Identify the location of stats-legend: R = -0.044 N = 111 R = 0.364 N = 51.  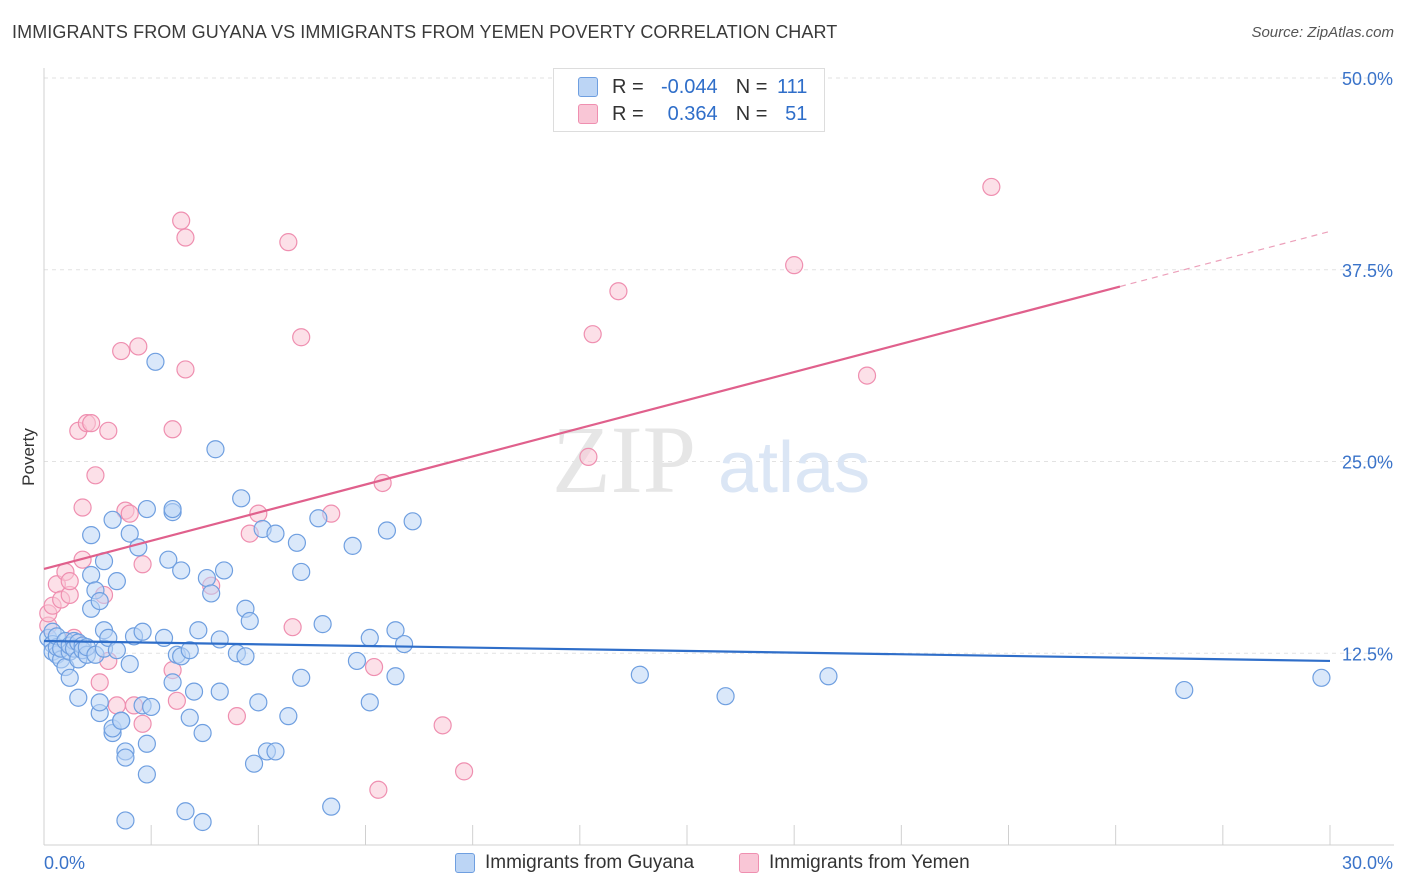
(689, 100).